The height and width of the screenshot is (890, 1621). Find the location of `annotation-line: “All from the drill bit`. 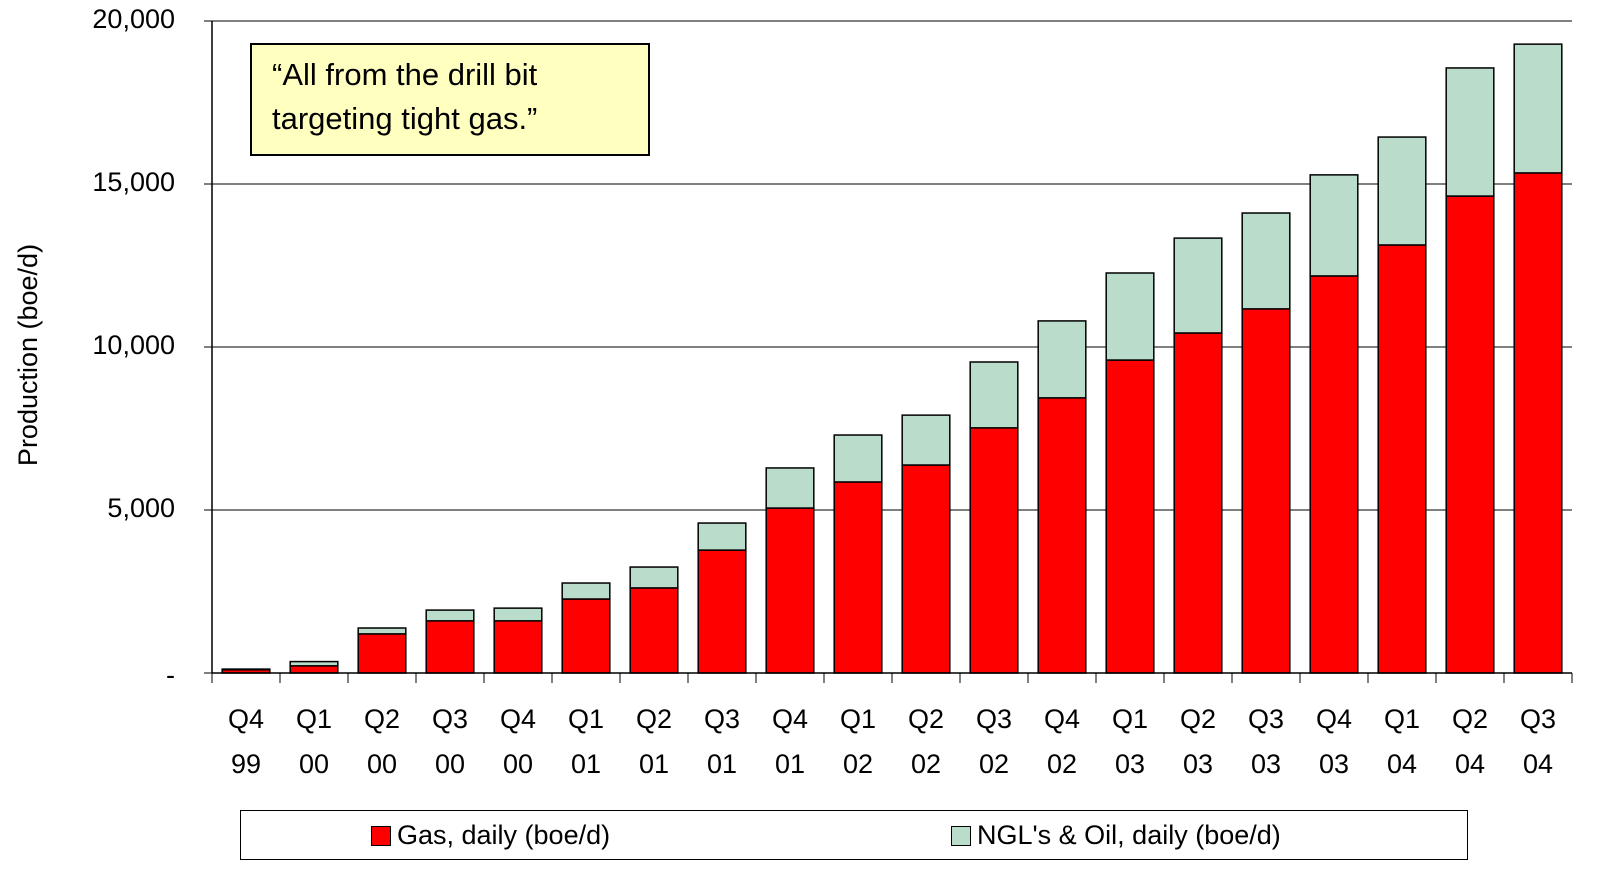

annotation-line: “All from the drill bit is located at coordinates (405, 74).